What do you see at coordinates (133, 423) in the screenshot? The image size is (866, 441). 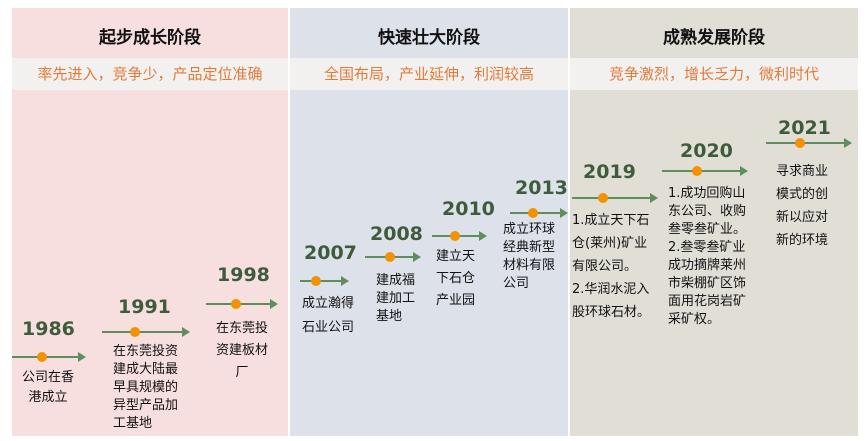 I see `description-line: 工基地` at bounding box center [133, 423].